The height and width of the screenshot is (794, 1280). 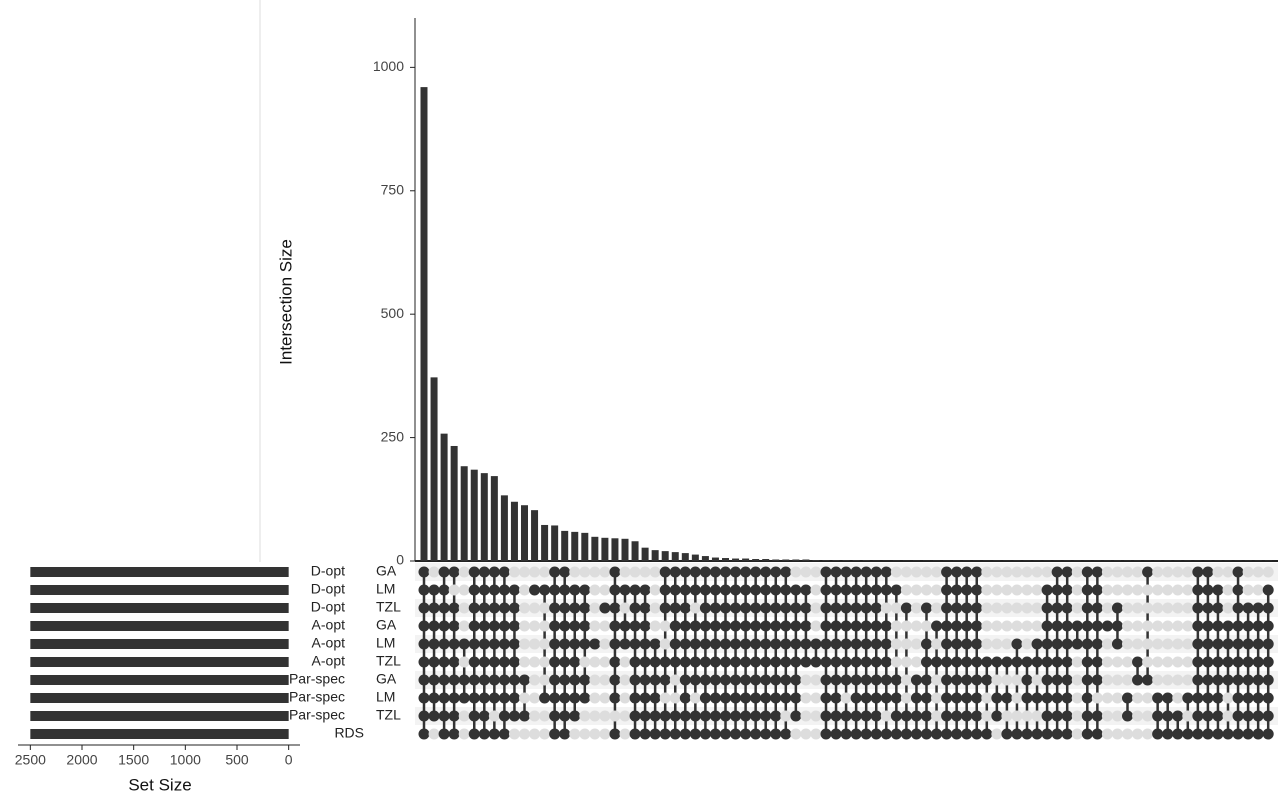 What do you see at coordinates (388, 607) in the screenshot?
I see `set-algo: TZL` at bounding box center [388, 607].